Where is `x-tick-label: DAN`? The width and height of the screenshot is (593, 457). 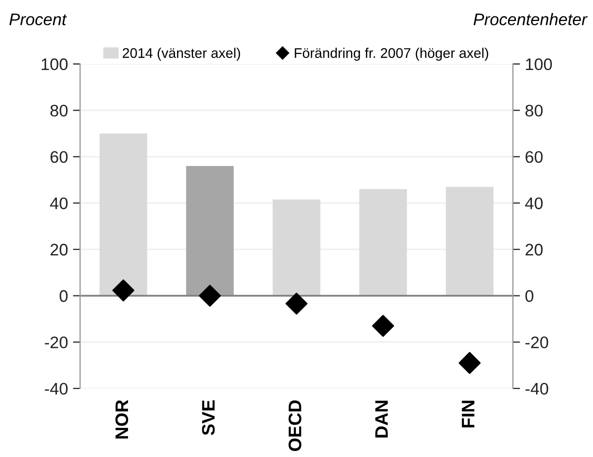 x-tick-label: DAN is located at coordinates (381, 419).